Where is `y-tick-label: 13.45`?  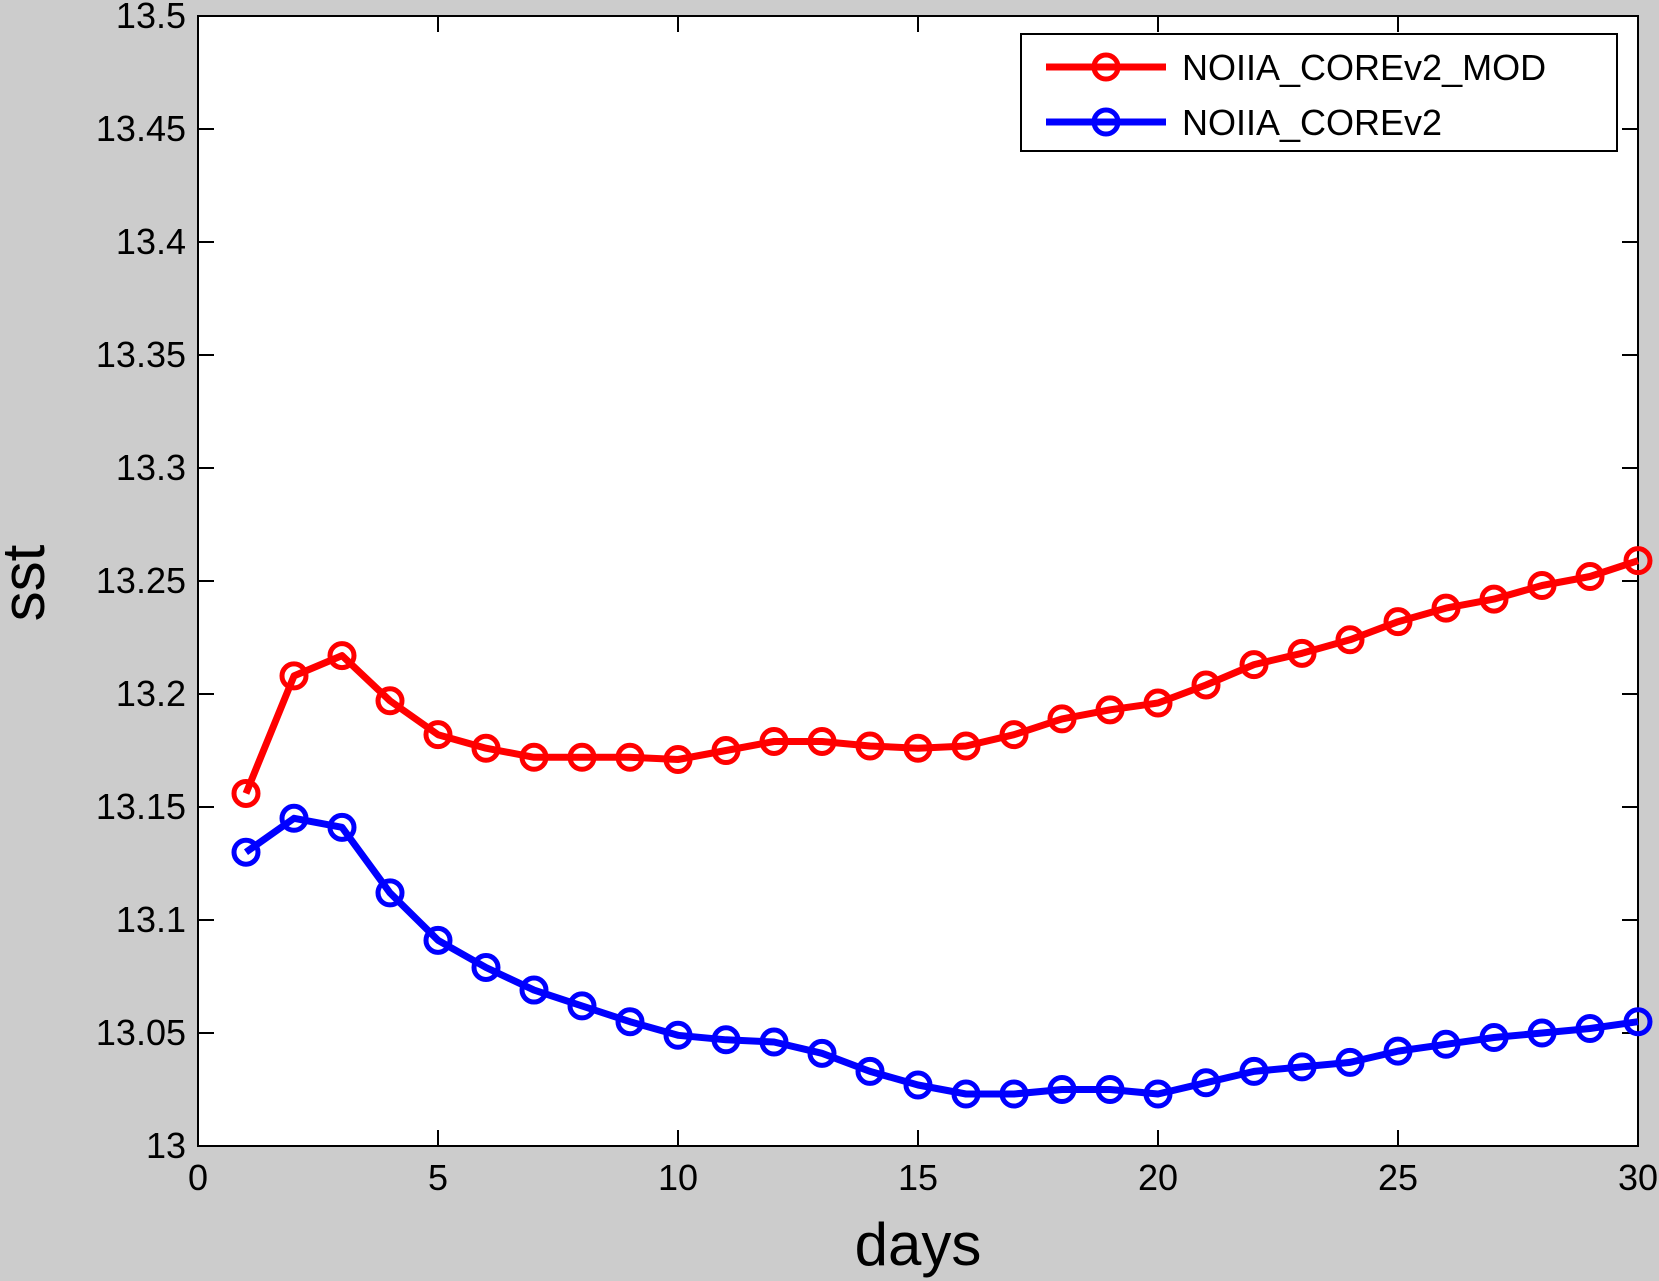
y-tick-label: 13.45 is located at coordinates (141, 128).